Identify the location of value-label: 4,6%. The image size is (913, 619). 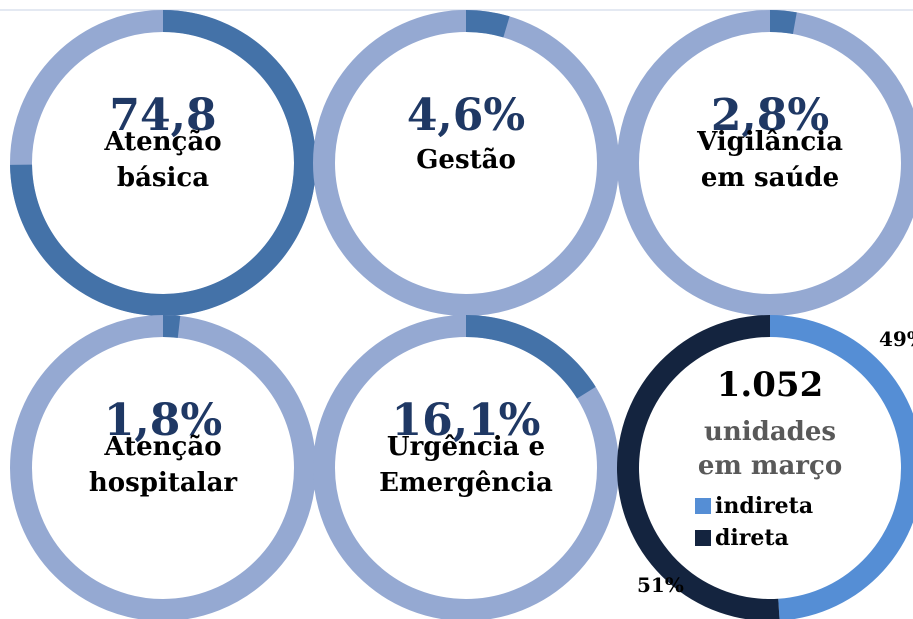
(466, 115).